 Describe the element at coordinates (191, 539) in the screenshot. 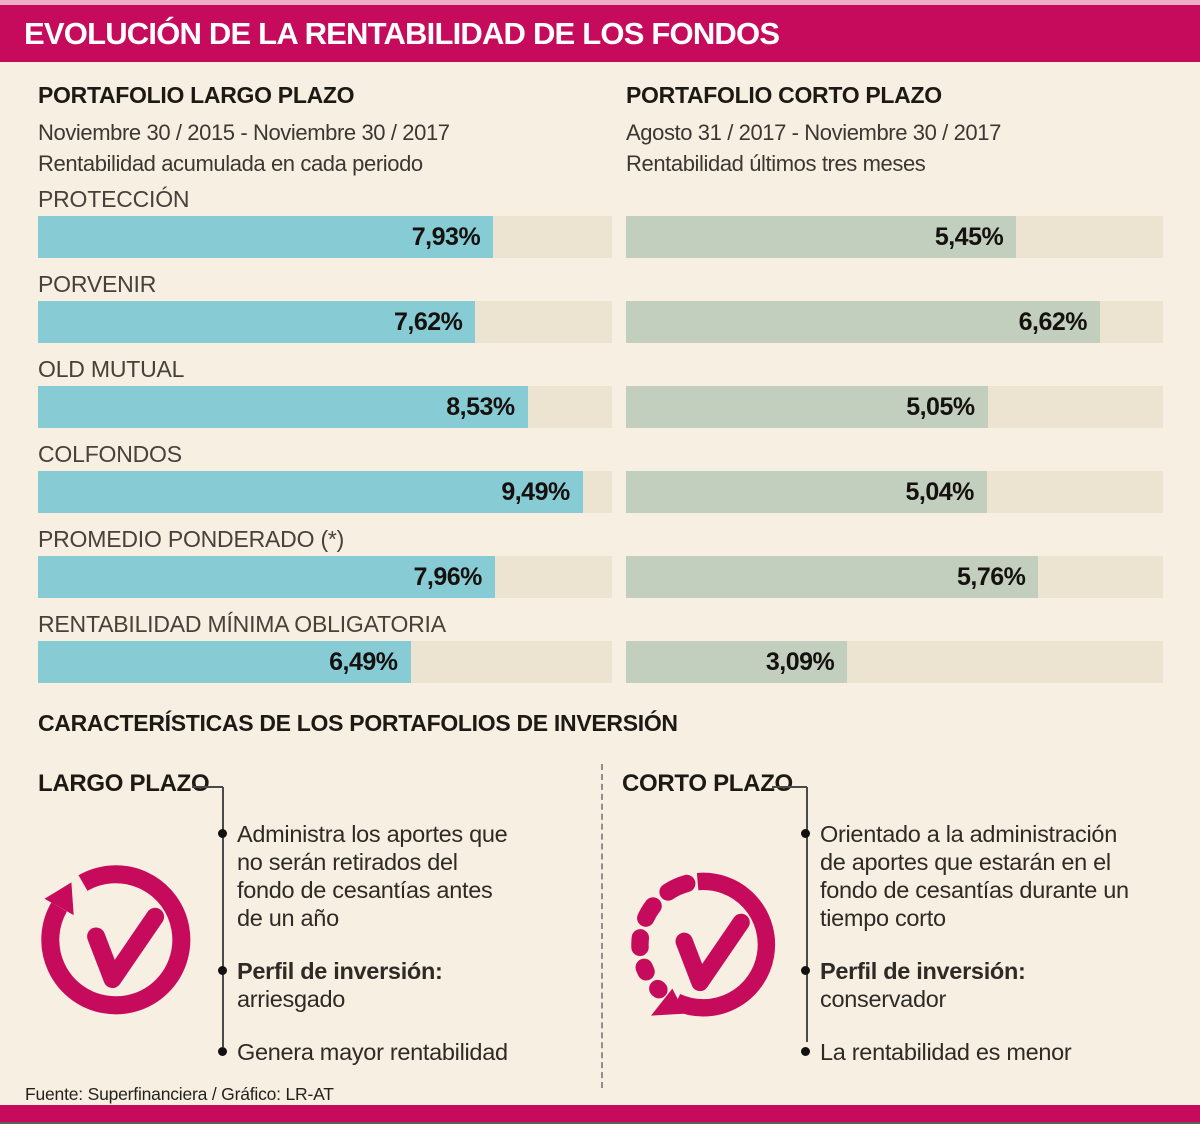

I see `fund-label: PROMEDIO PONDERADO (*)` at that location.